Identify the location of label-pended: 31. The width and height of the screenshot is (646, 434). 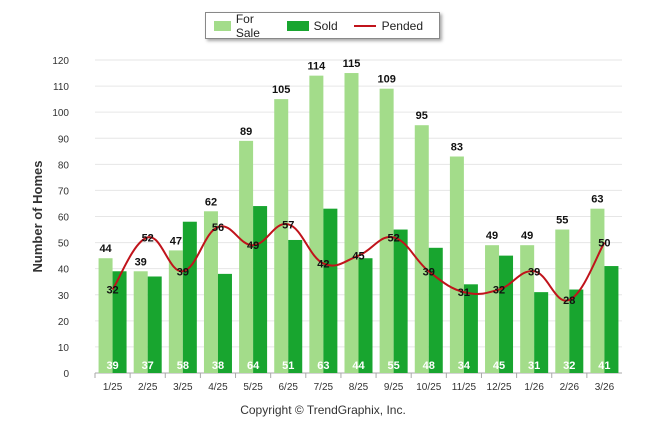
(464, 293).